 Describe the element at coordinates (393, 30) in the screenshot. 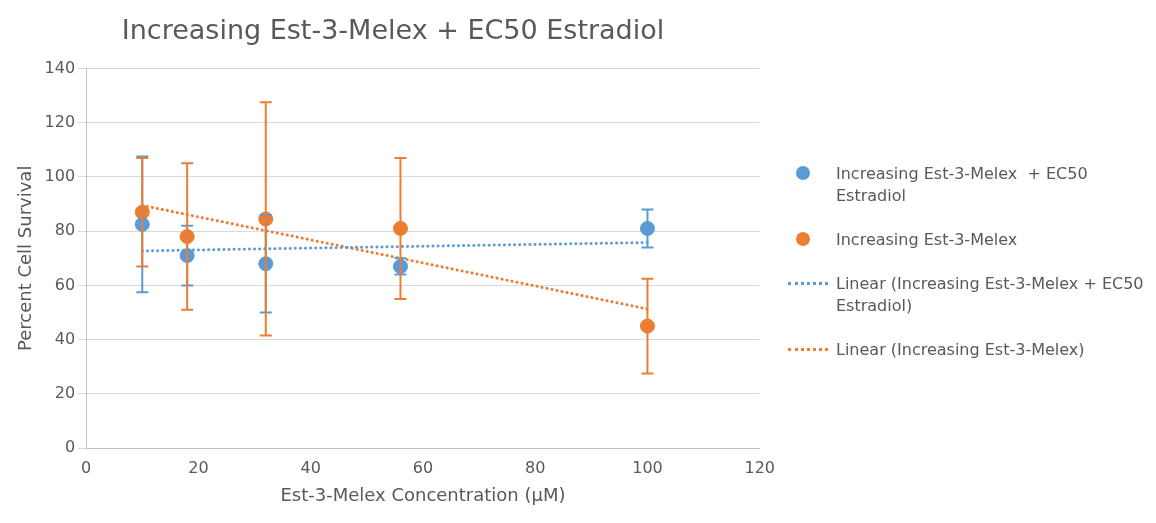

I see `chart-title: Increasing Est-3-Melex + EC50 Estradiol` at that location.